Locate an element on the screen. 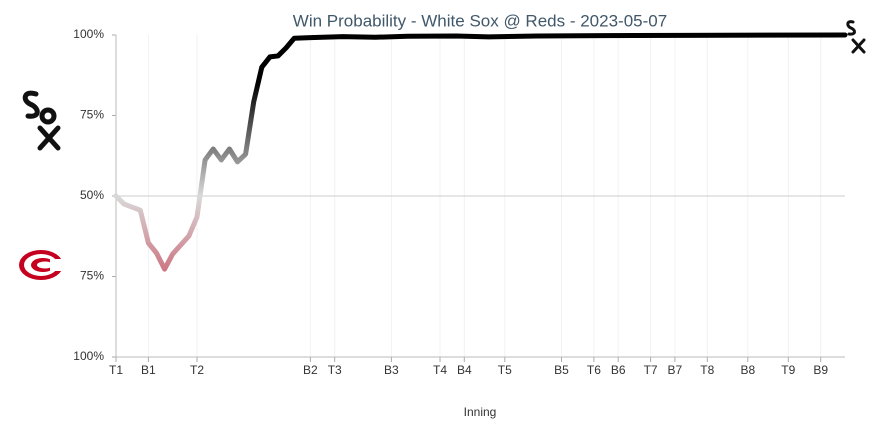  x-tick-label: T1 is located at coordinates (116, 370).